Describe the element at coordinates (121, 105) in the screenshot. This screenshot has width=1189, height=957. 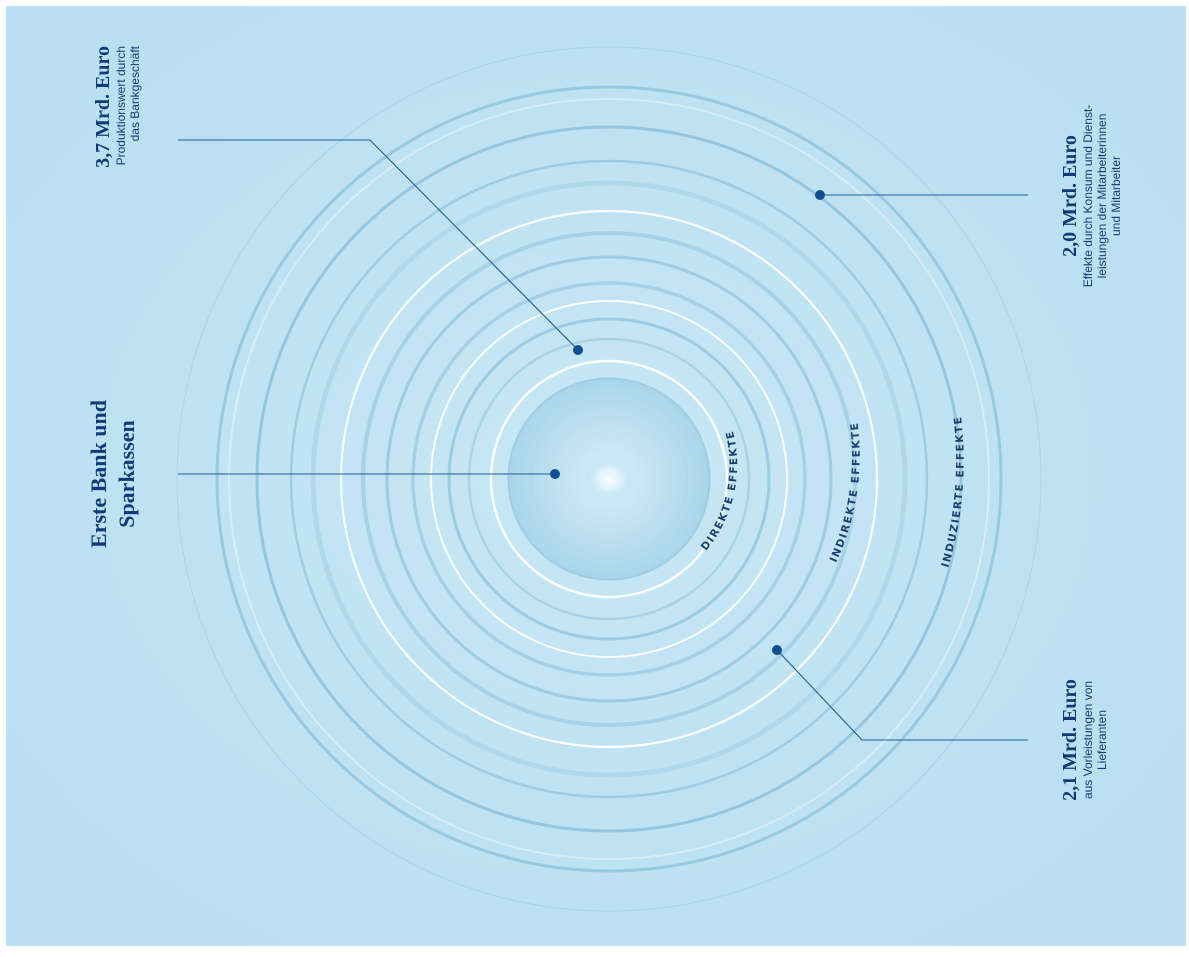
I see `production-desc-line1: Produktionswert durch` at that location.